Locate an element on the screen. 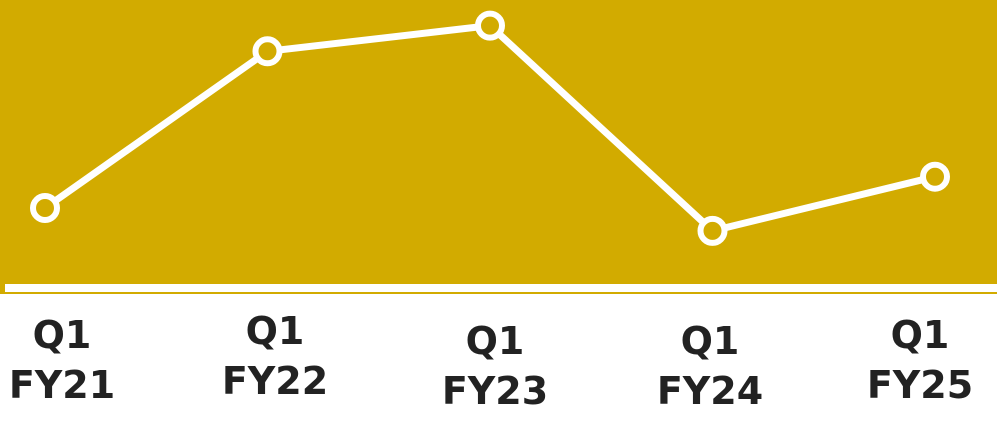 The width and height of the screenshot is (997, 422). x-tick-label: Q1 FY21 is located at coordinates (62, 360).